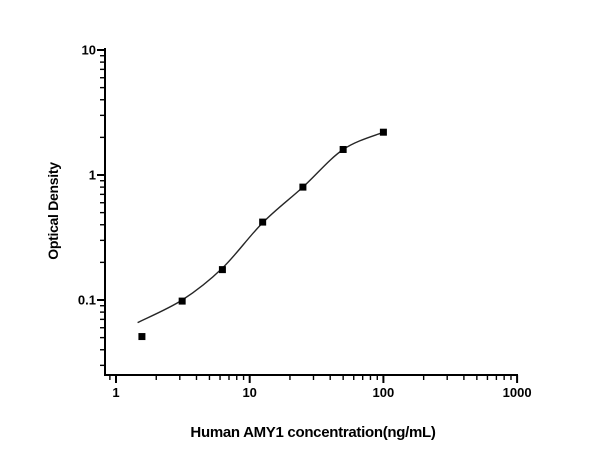  What do you see at coordinates (87, 300) in the screenshot?
I see `y-tick-label: 0.1` at bounding box center [87, 300].